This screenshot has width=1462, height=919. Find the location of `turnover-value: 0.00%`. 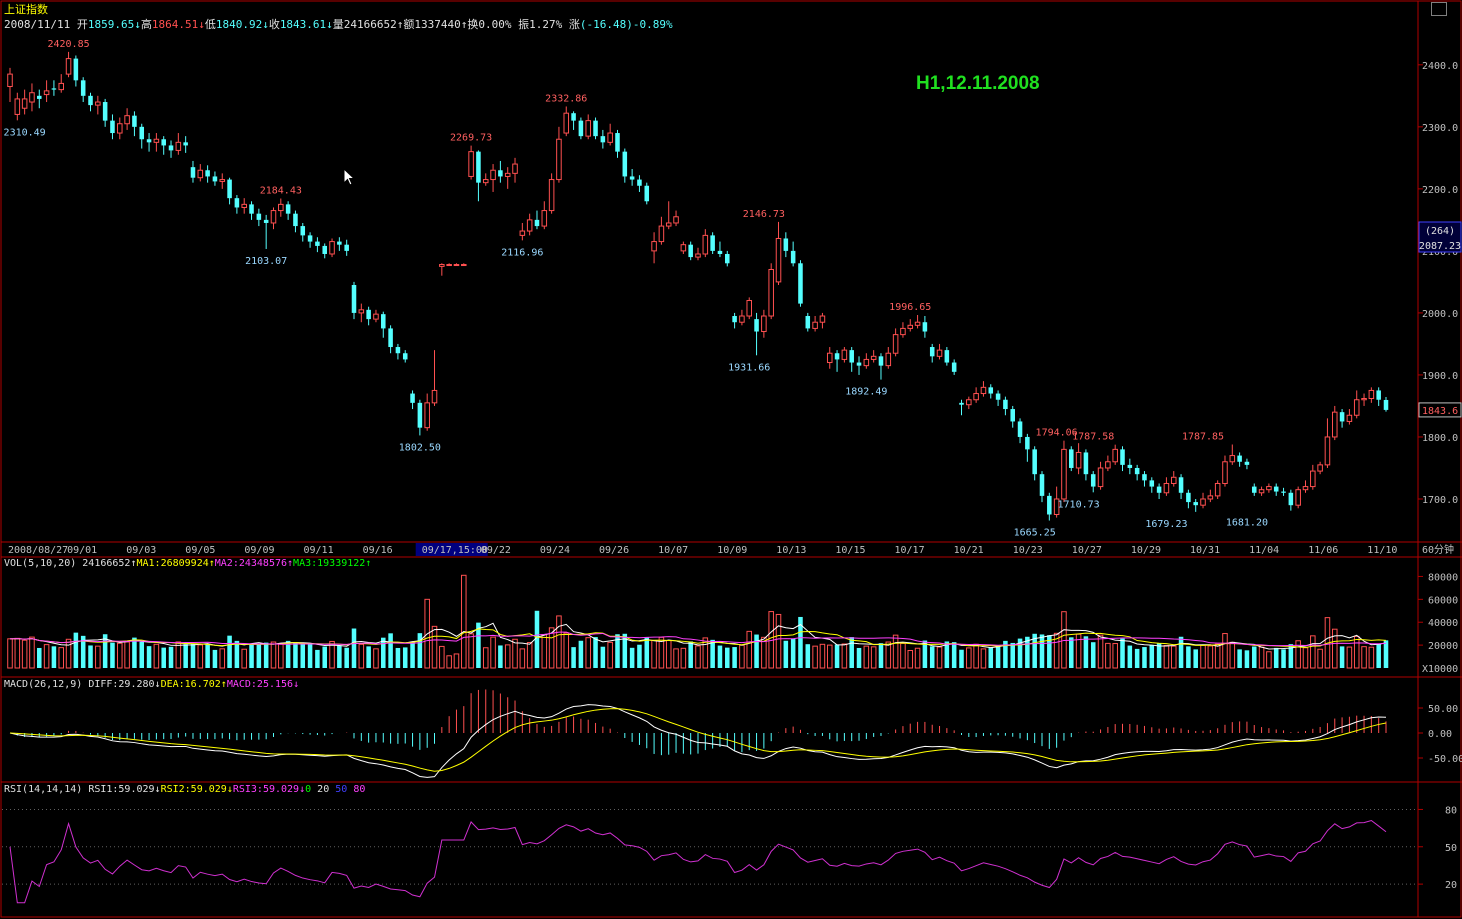

turnover-value: 0.00% is located at coordinates (495, 24).